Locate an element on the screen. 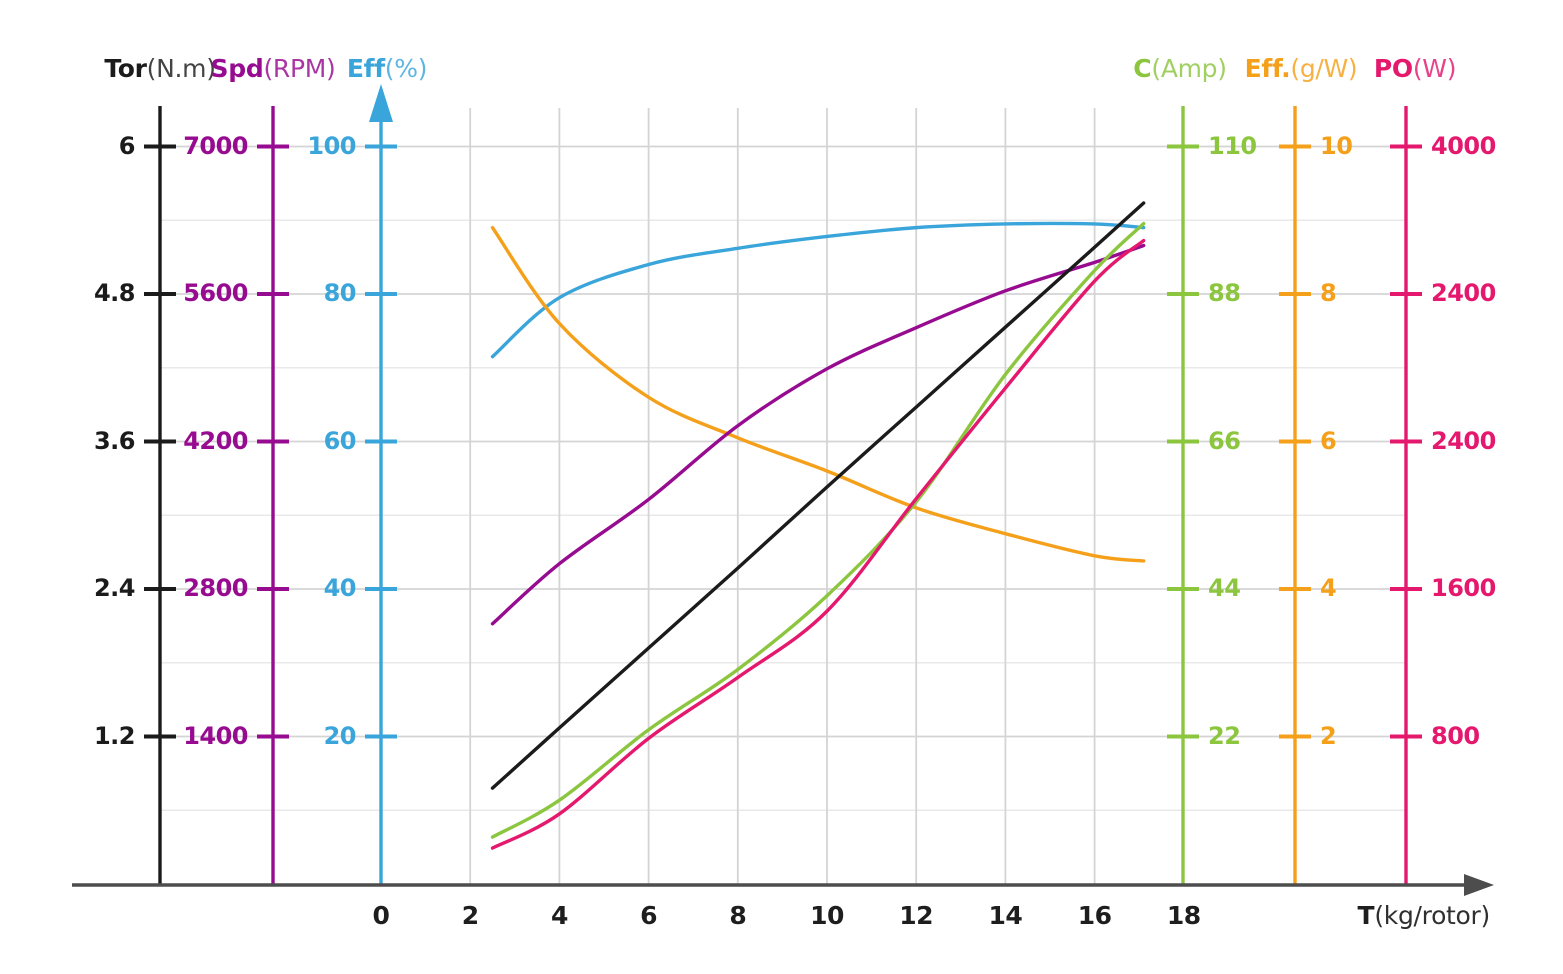 The height and width of the screenshot is (974, 1563). axis-title-current-unit: (Amp) is located at coordinates (1189, 68).